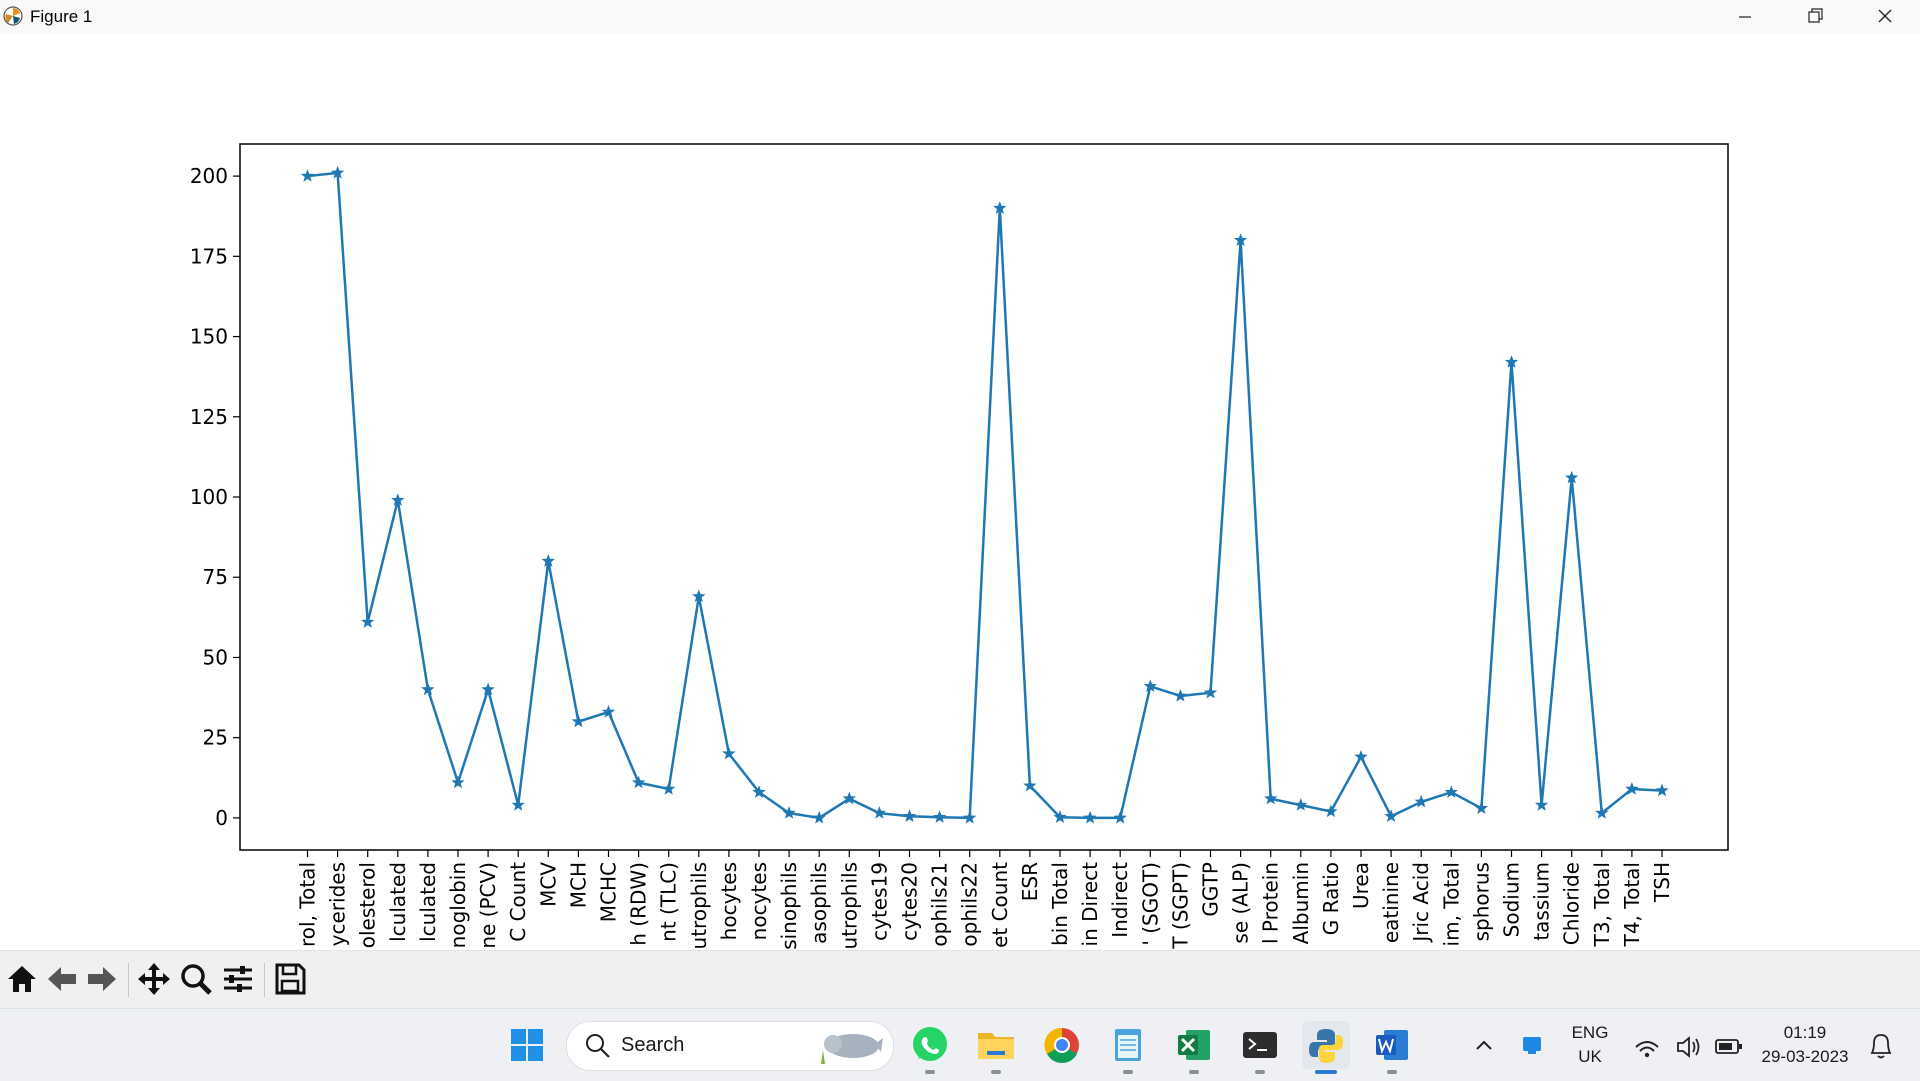 Image resolution: width=1920 pixels, height=1081 pixels. Describe the element at coordinates (1194, 1045) in the screenshot. I see `excel-icon` at that location.